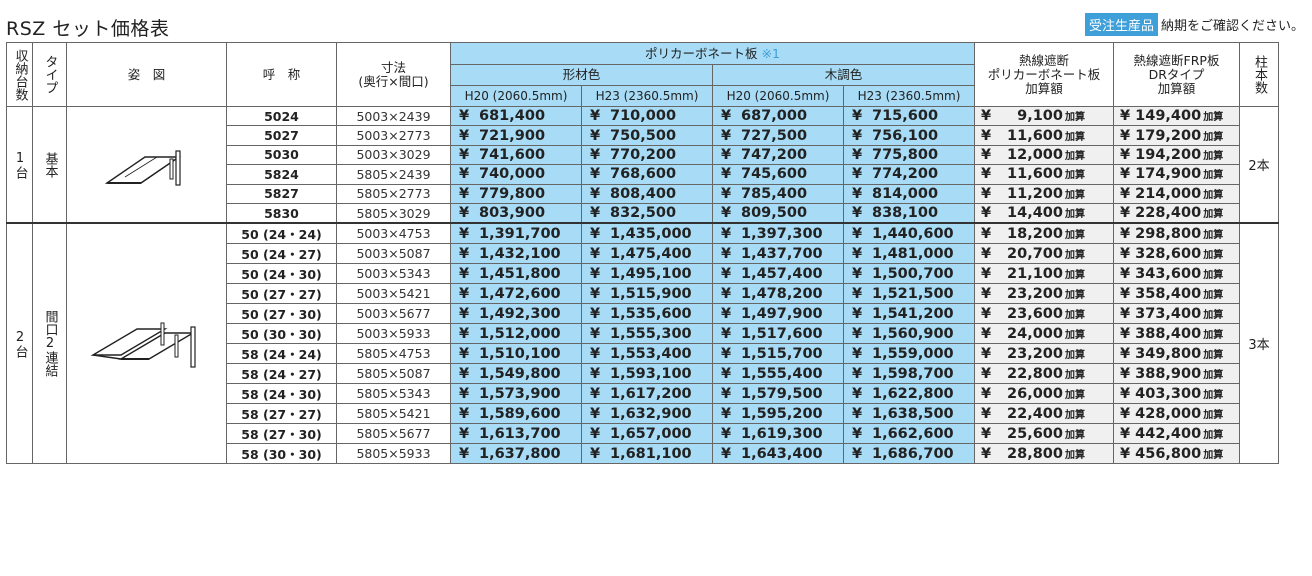 The height and width of the screenshot is (576, 1312). What do you see at coordinates (778, 116) in the screenshot?
I see `price-cell: ¥687,000` at bounding box center [778, 116].